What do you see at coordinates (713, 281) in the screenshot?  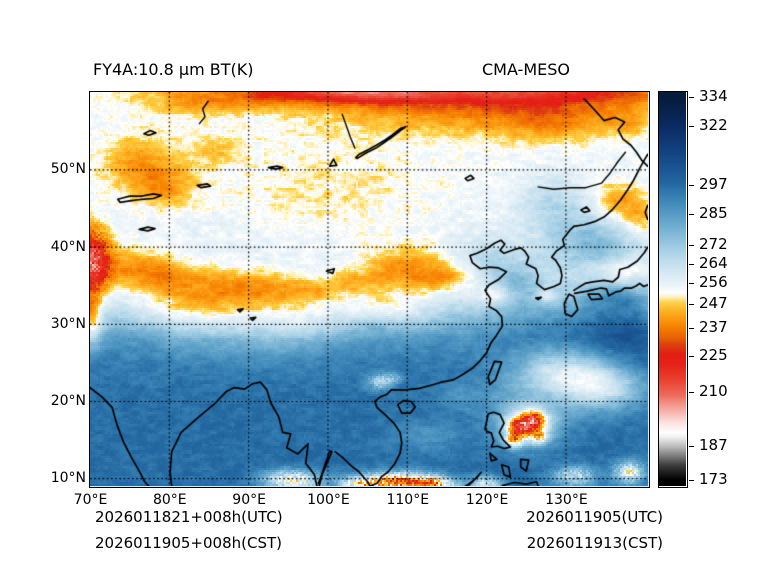 I see `colorbar-tick-label: 256` at bounding box center [713, 281].